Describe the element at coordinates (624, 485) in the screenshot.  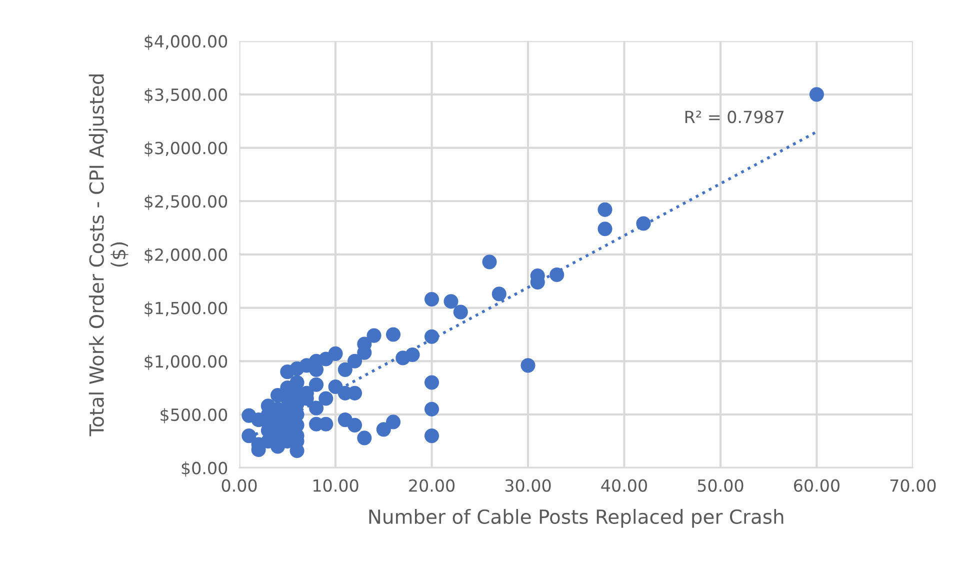
I see `x-tick-label: 40.00` at that location.